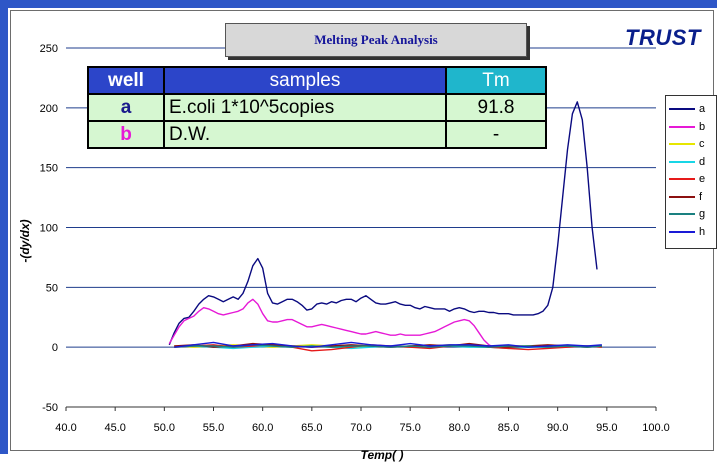  I want to click on x-tick-label: 55.0, so click(213, 428).